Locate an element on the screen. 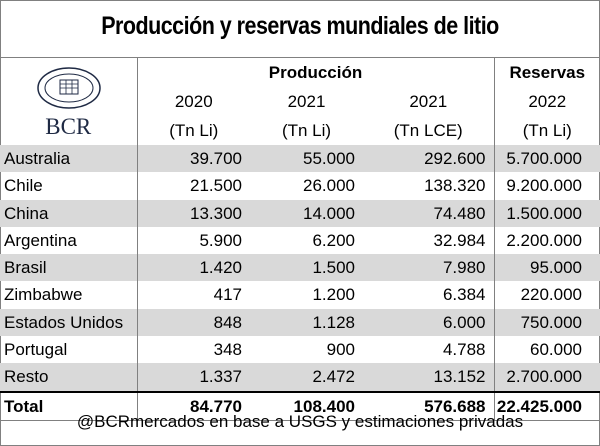 This screenshot has height=446, width=600. col-year: 2020 is located at coordinates (193, 101).